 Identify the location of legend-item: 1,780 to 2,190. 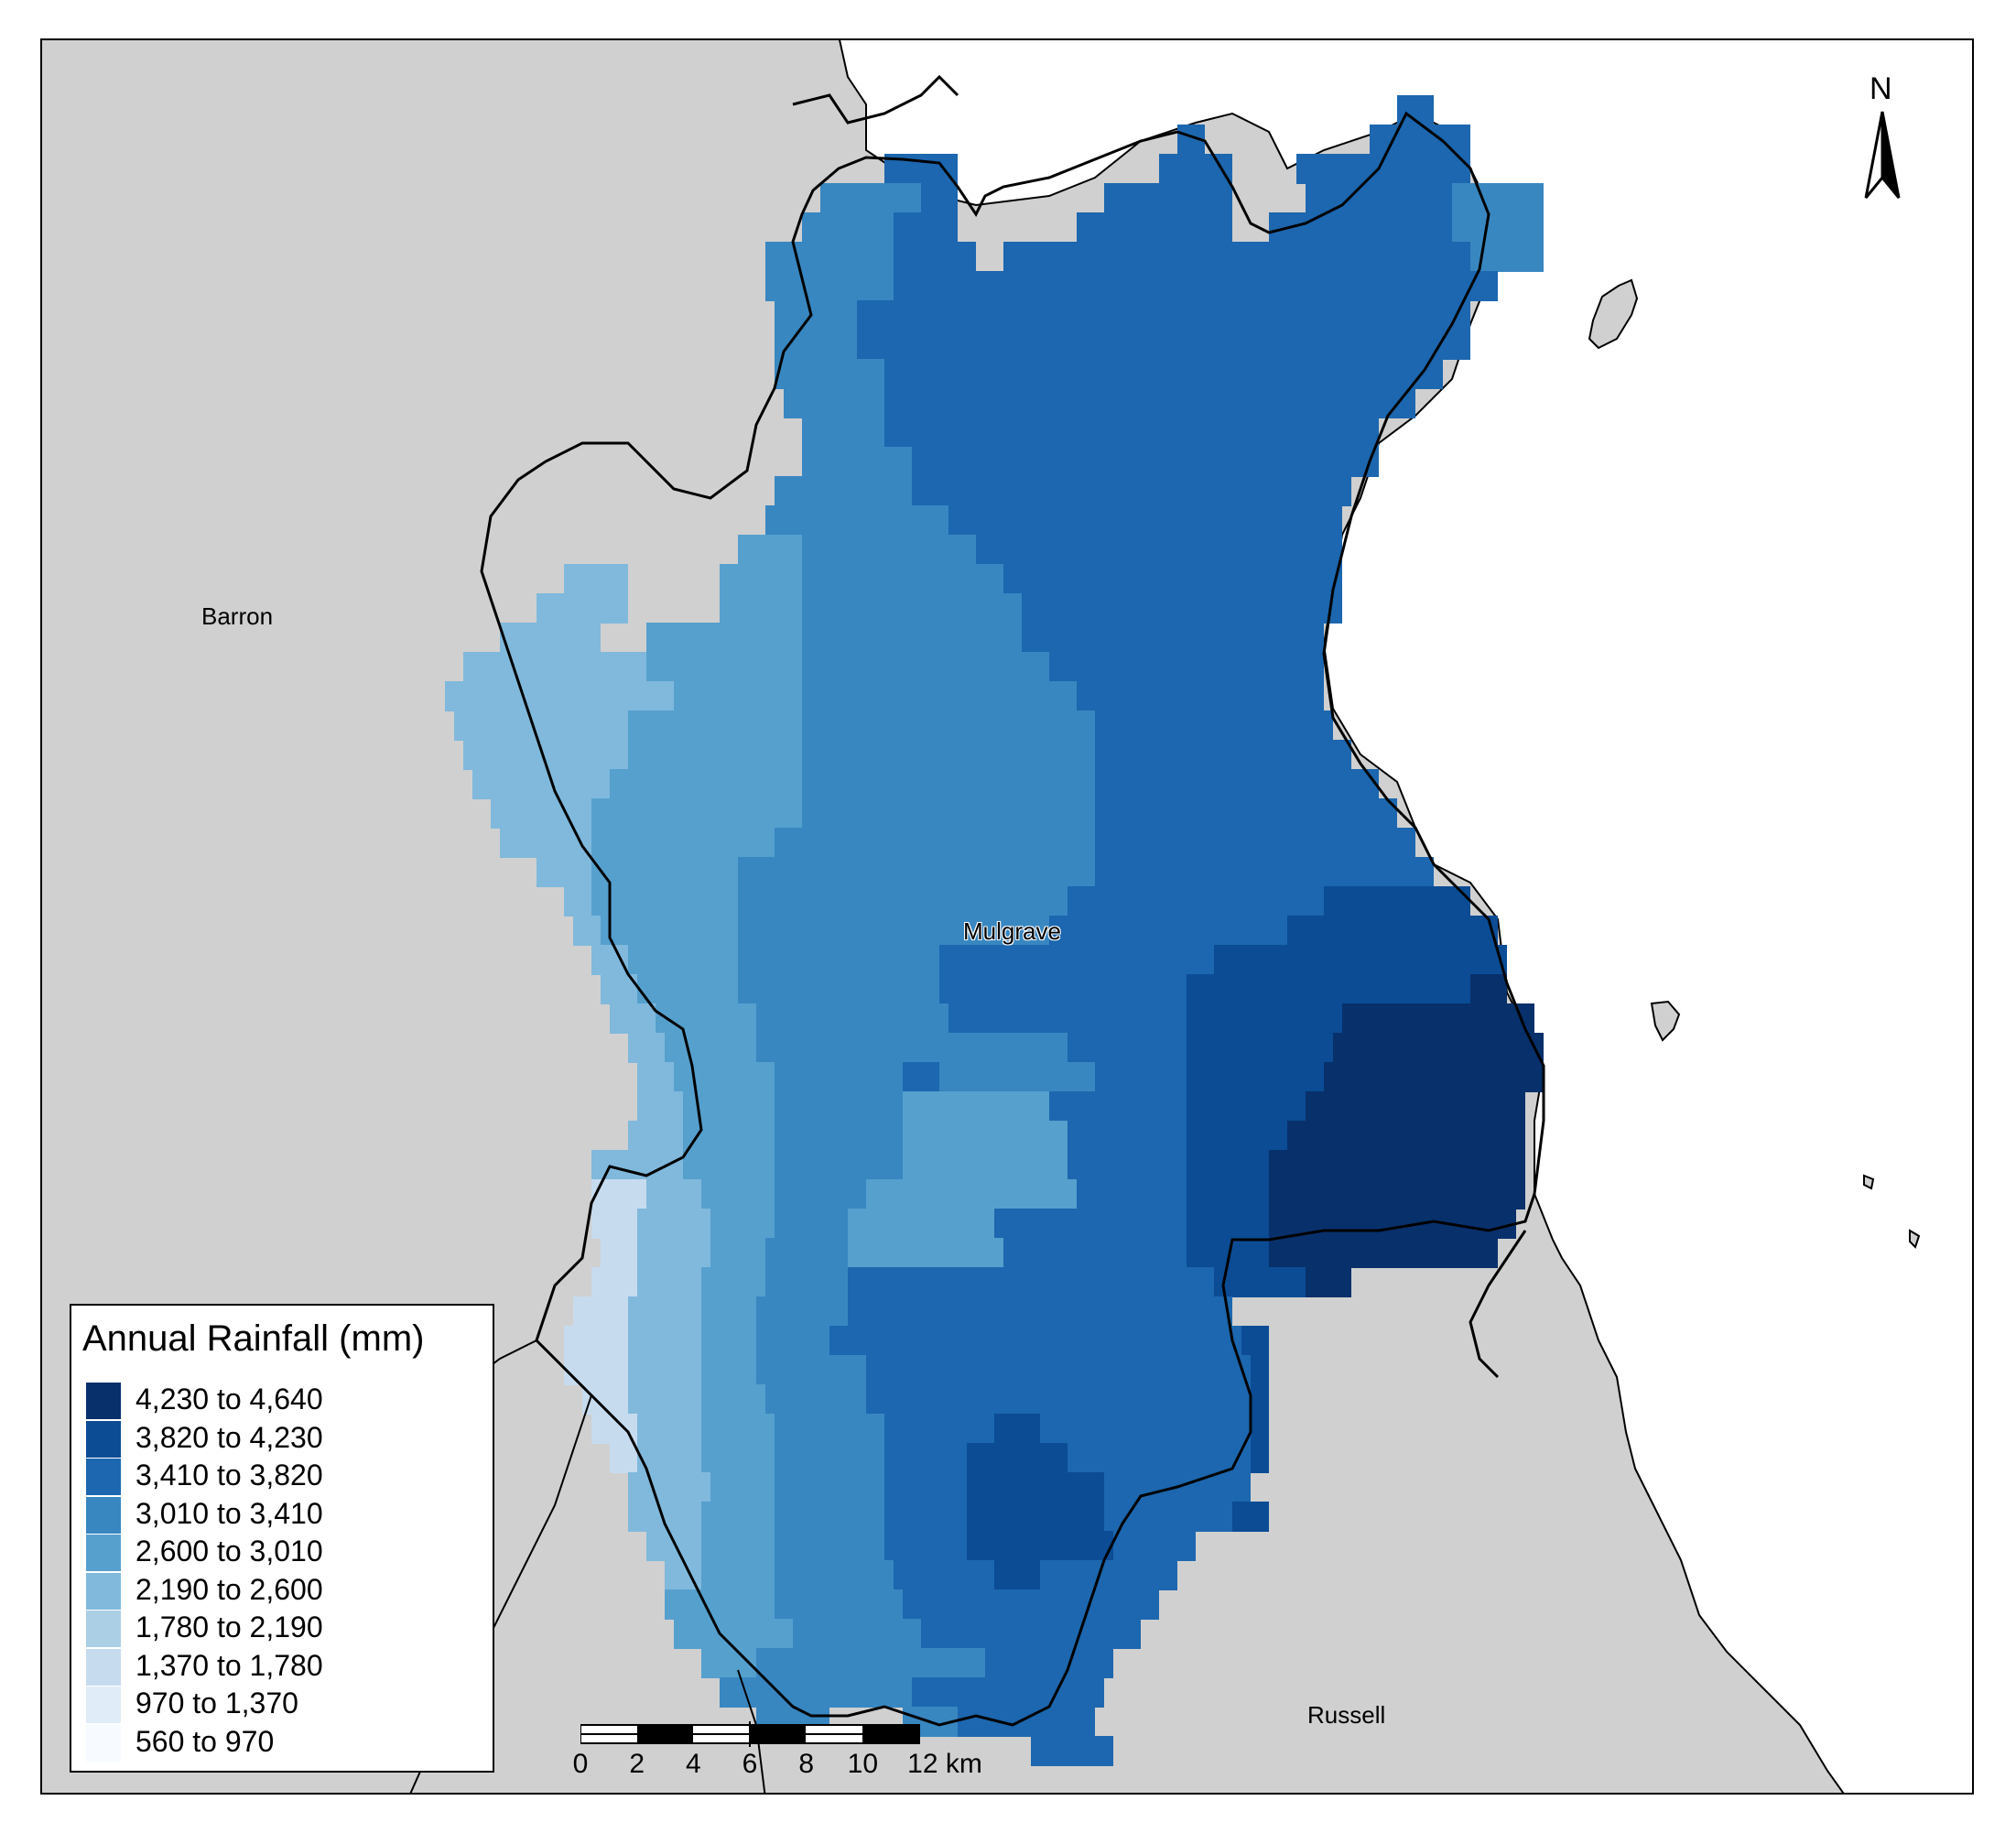
(283, 1628).